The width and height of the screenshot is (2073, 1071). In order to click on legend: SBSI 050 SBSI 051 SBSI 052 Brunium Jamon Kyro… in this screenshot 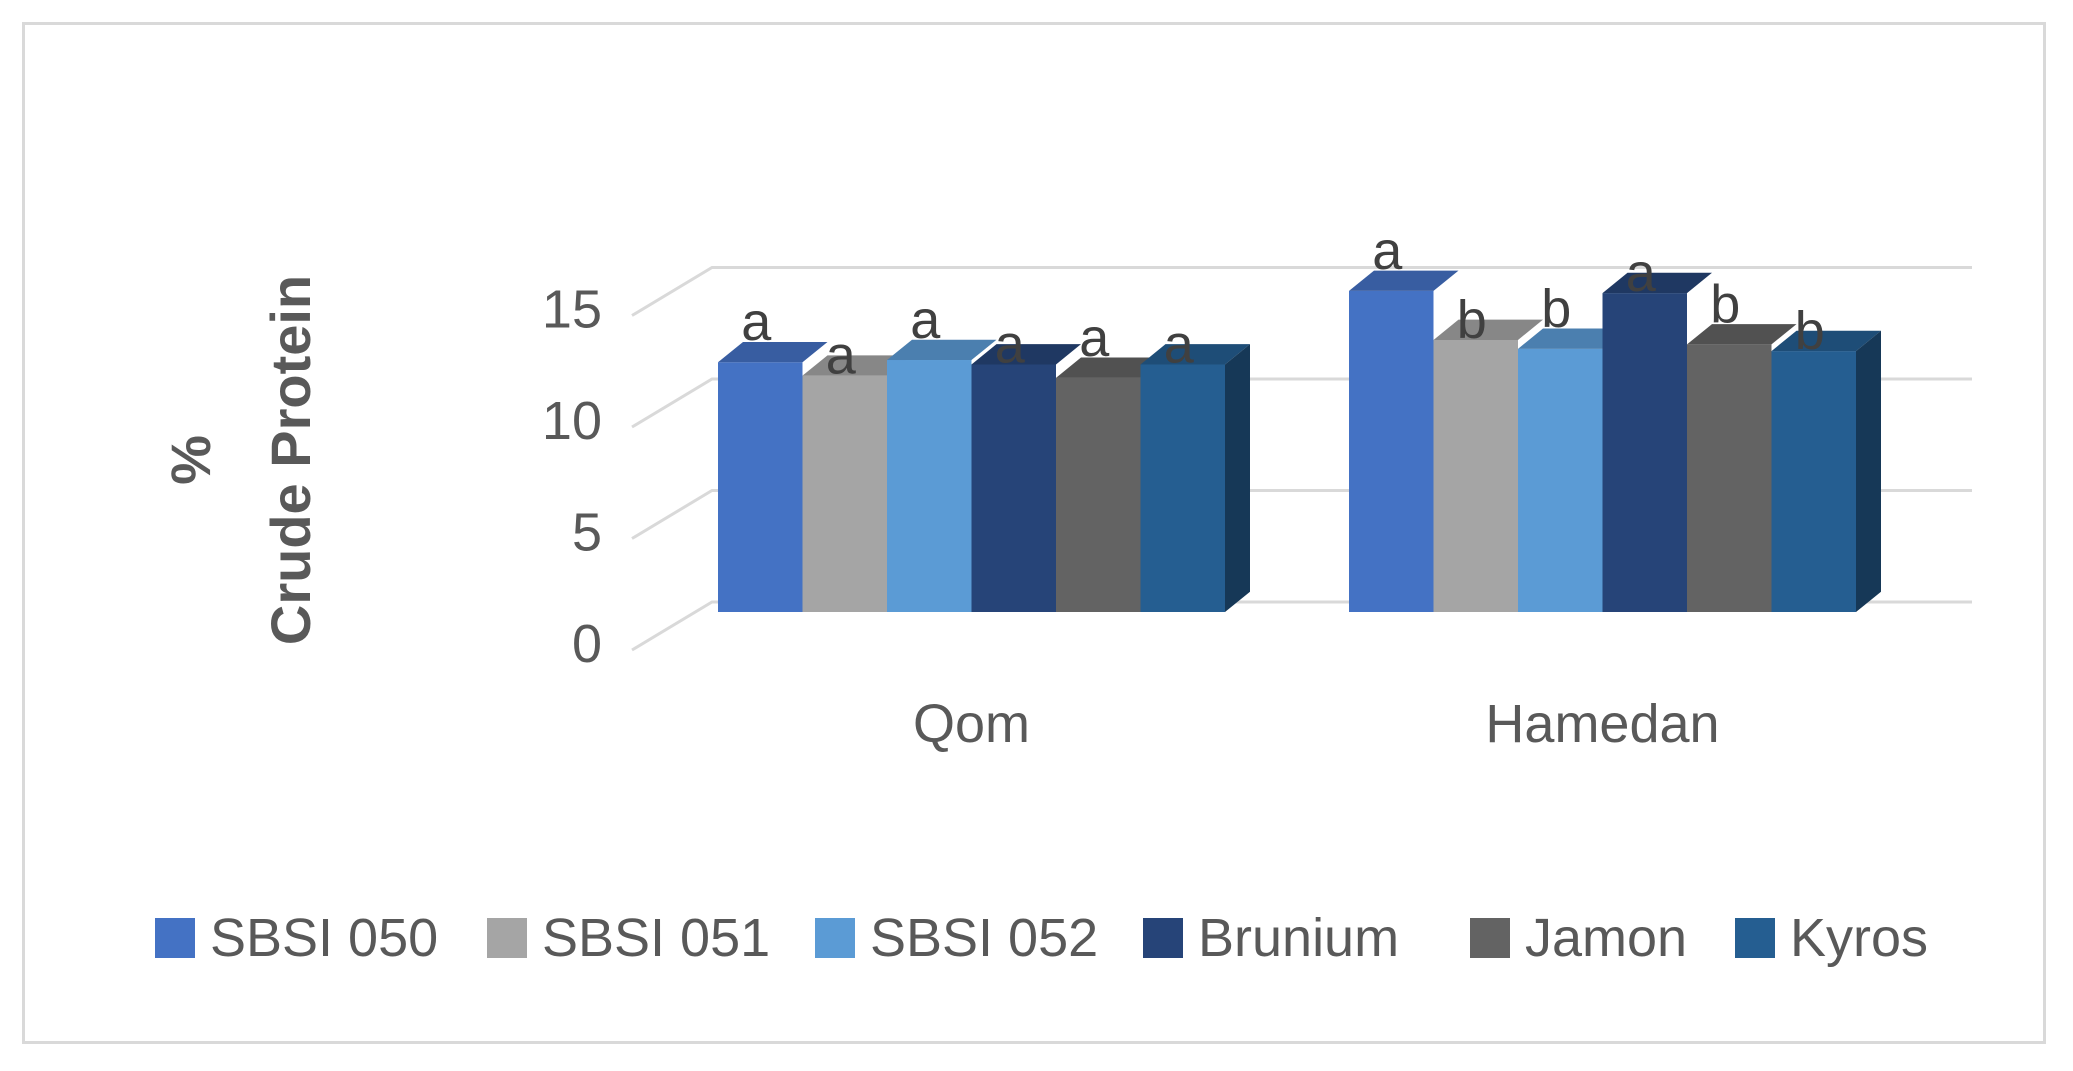, I will do `click(1041, 938)`.